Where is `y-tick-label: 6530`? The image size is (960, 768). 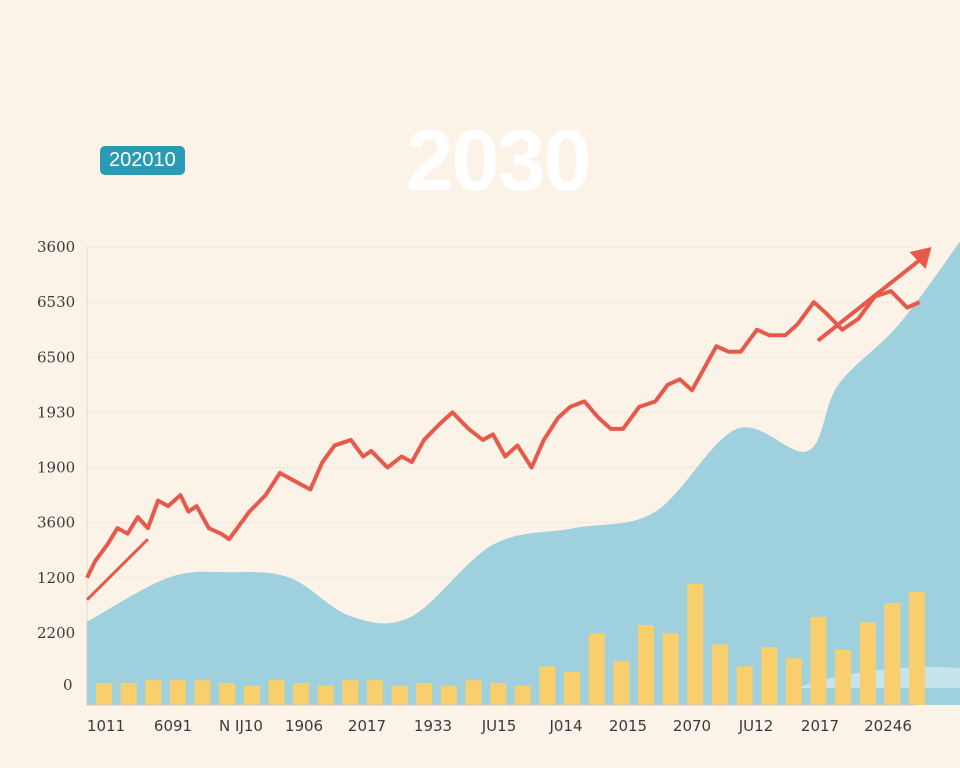 y-tick-label: 6530 is located at coordinates (56, 302).